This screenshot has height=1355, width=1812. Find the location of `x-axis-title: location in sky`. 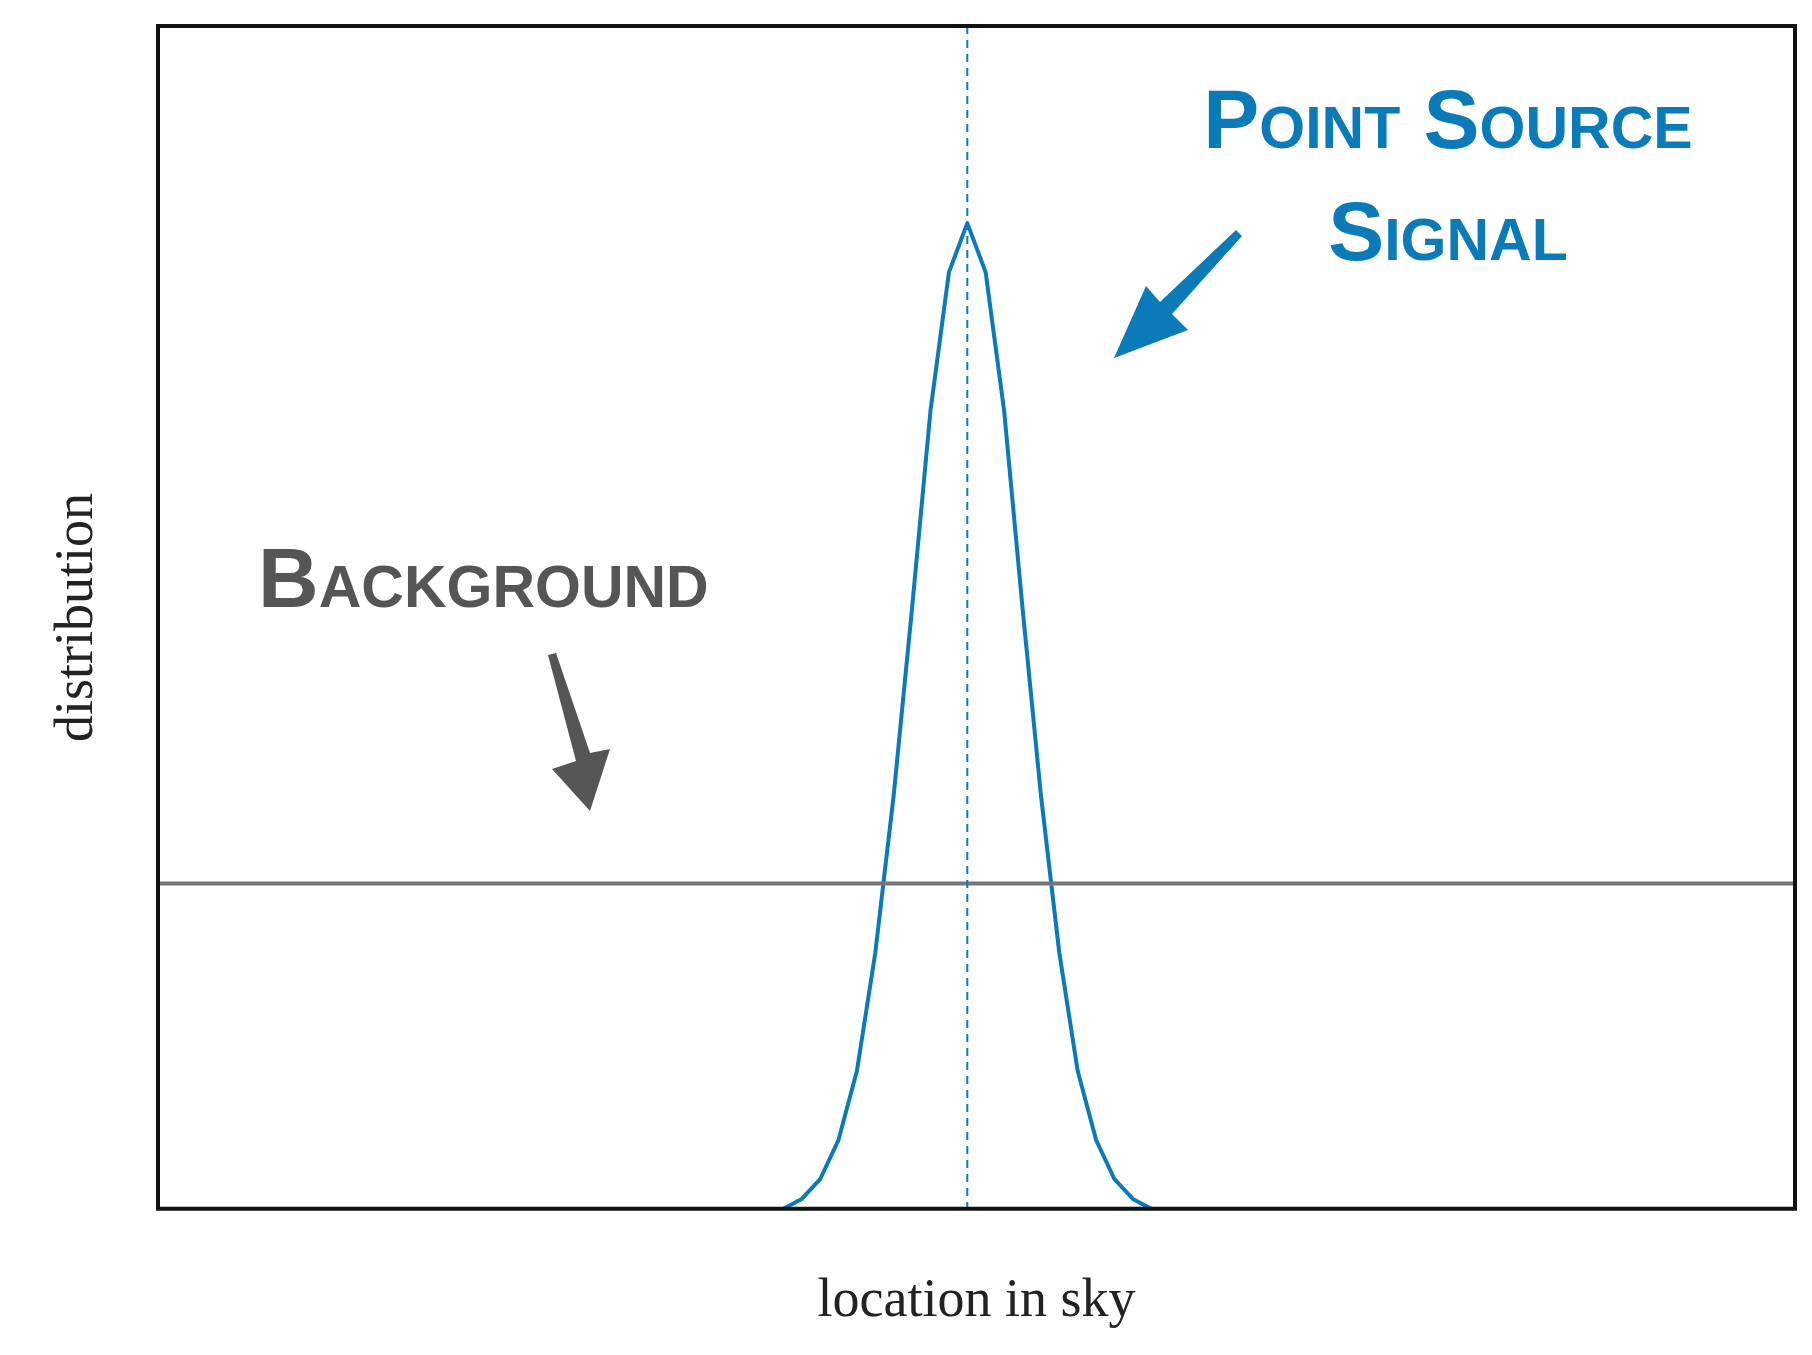

x-axis-title: location in sky is located at coordinates (976, 1297).